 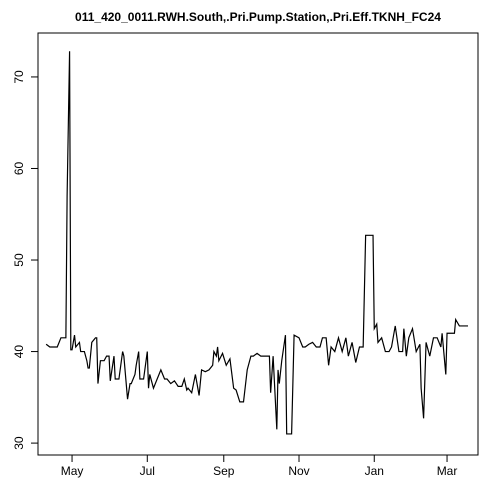 I want to click on x-tick-label: May, so click(x=72, y=471).